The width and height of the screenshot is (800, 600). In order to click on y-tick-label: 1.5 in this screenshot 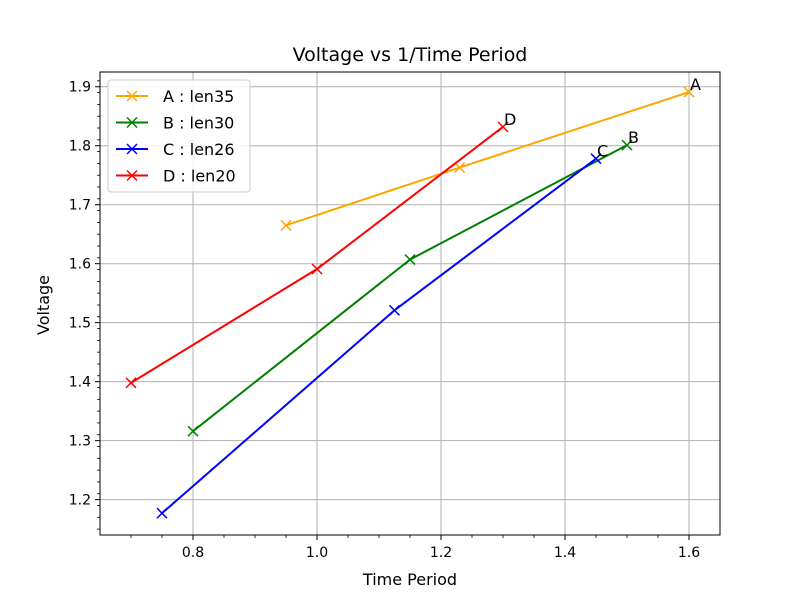, I will do `click(80, 324)`.